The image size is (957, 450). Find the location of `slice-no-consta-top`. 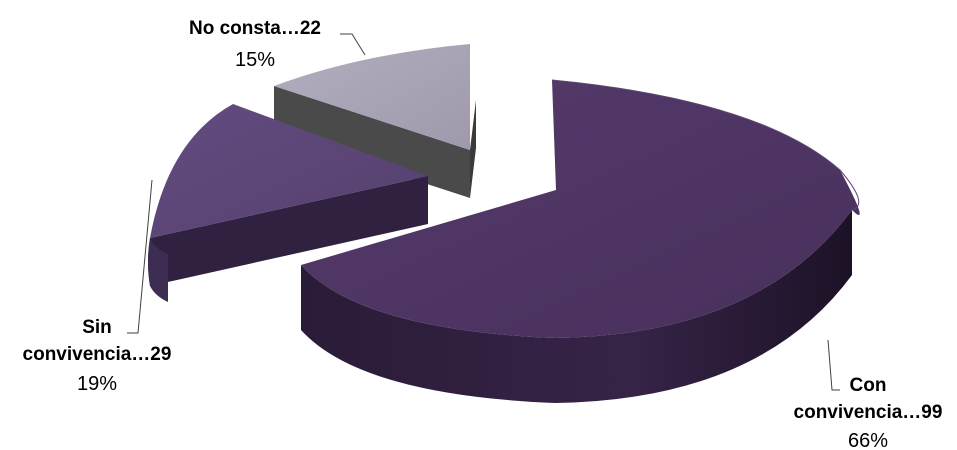

slice-no-consta-top is located at coordinates (372, 97).